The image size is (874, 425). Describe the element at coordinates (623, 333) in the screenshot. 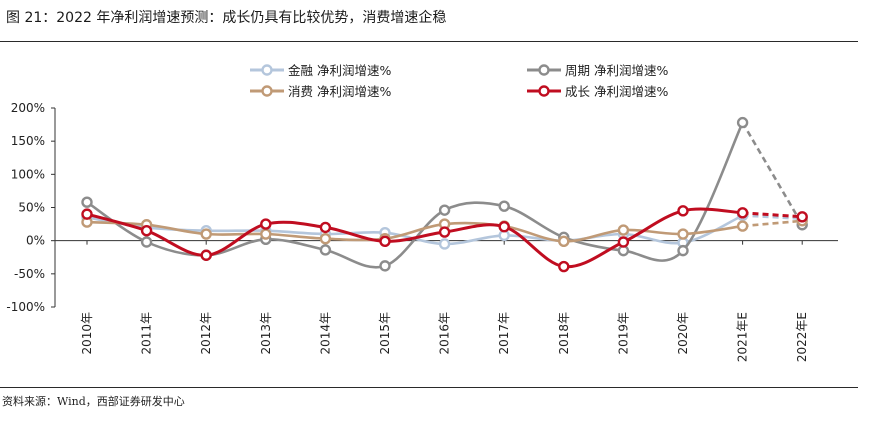

I see `x-tick-label: 2019年` at that location.